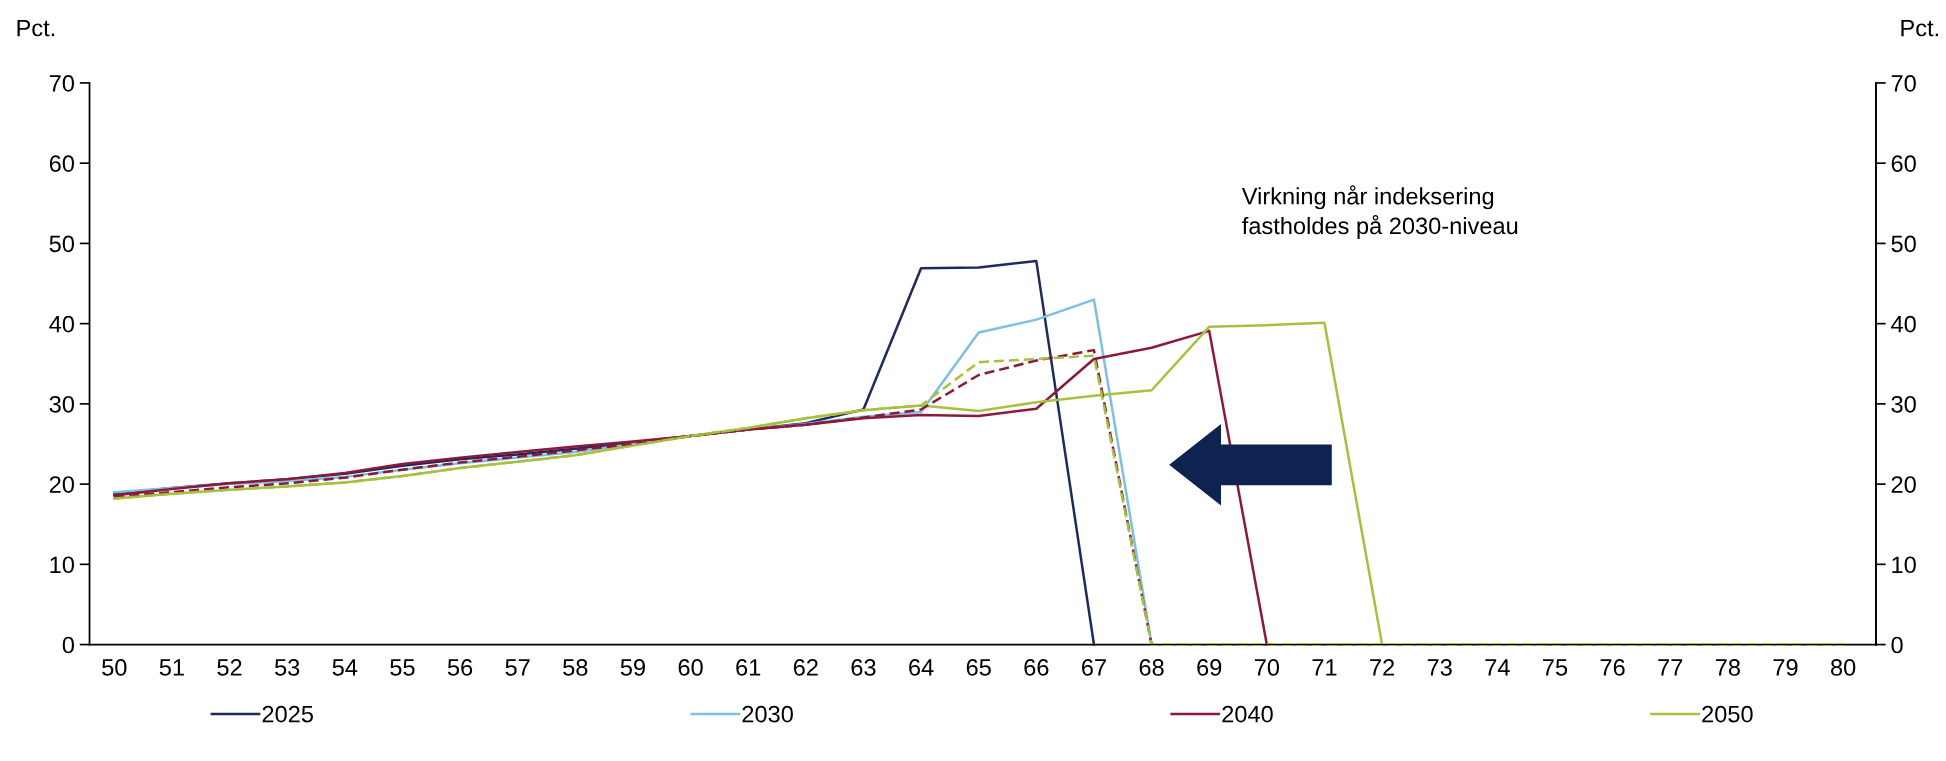  I want to click on x-tick-label: 52, so click(229, 667).